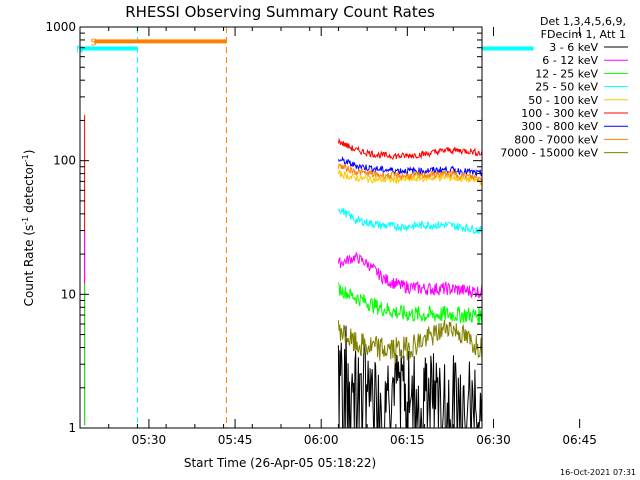 This screenshot has height=480, width=640. Describe the element at coordinates (25, 221) in the screenshot. I see `y-axis-title-sup1: -1` at that location.